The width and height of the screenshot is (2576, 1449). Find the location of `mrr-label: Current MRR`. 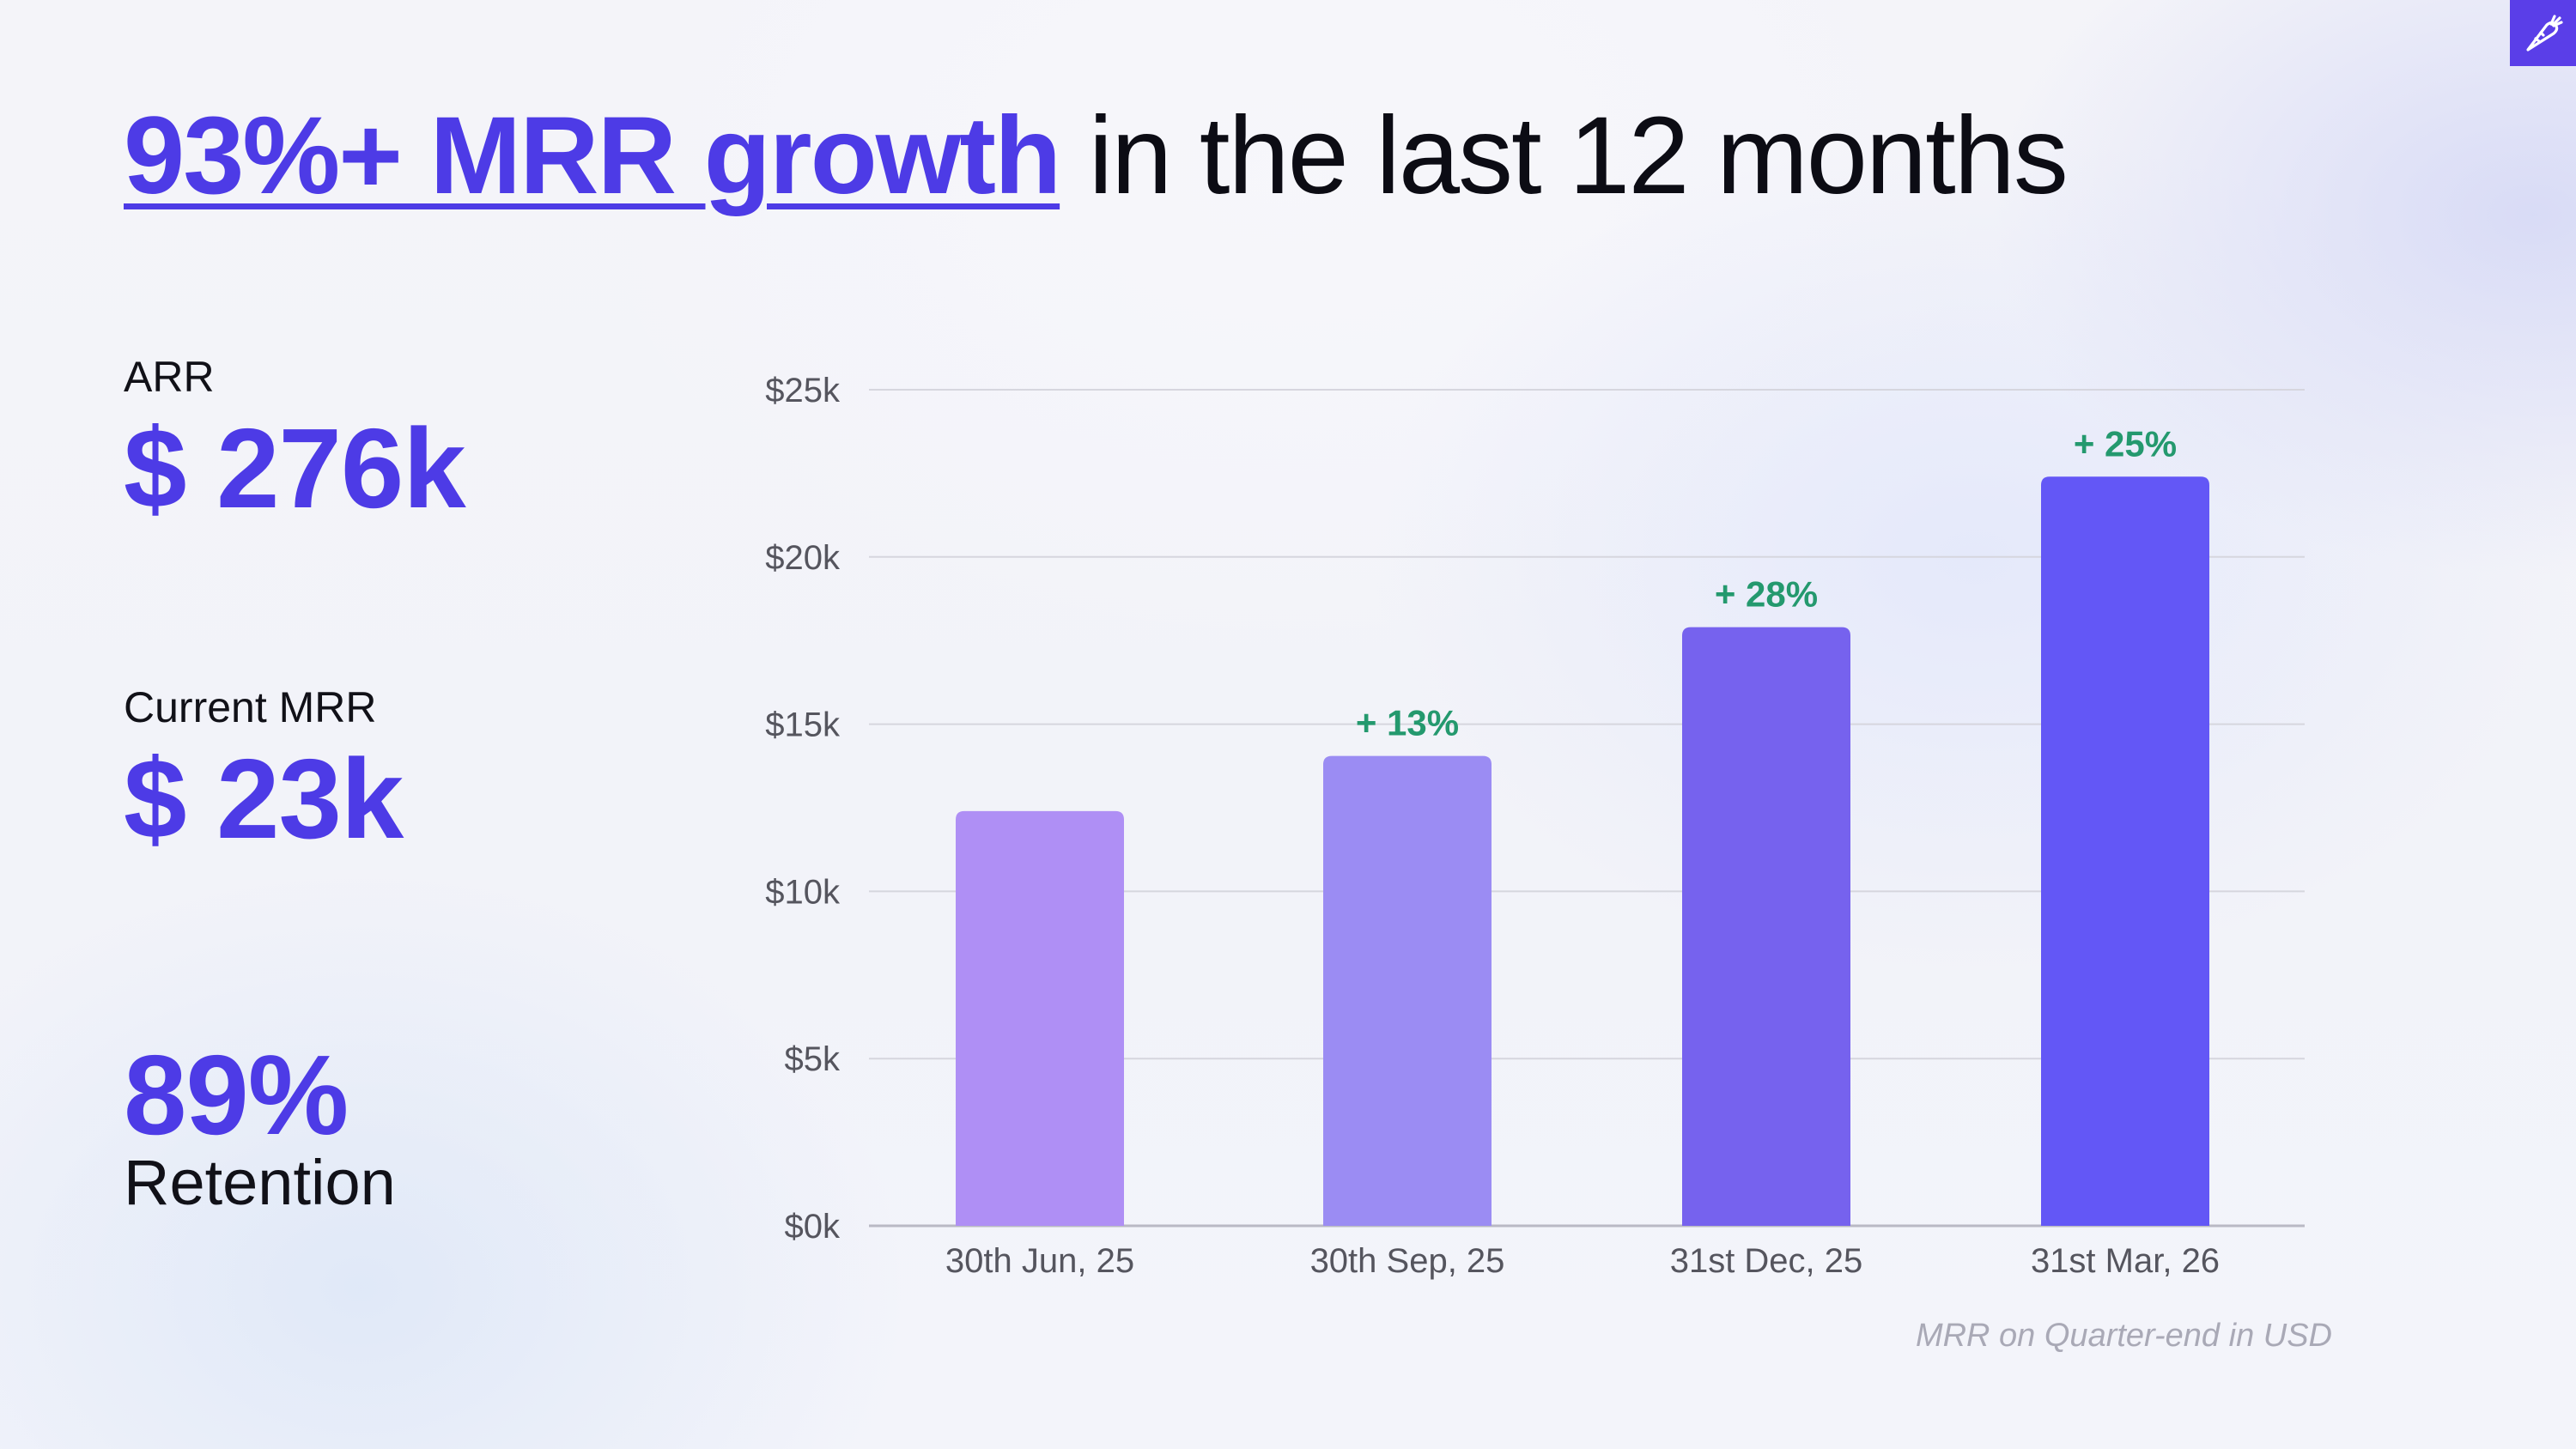

mrr-label: Current MRR is located at coordinates (251, 707).